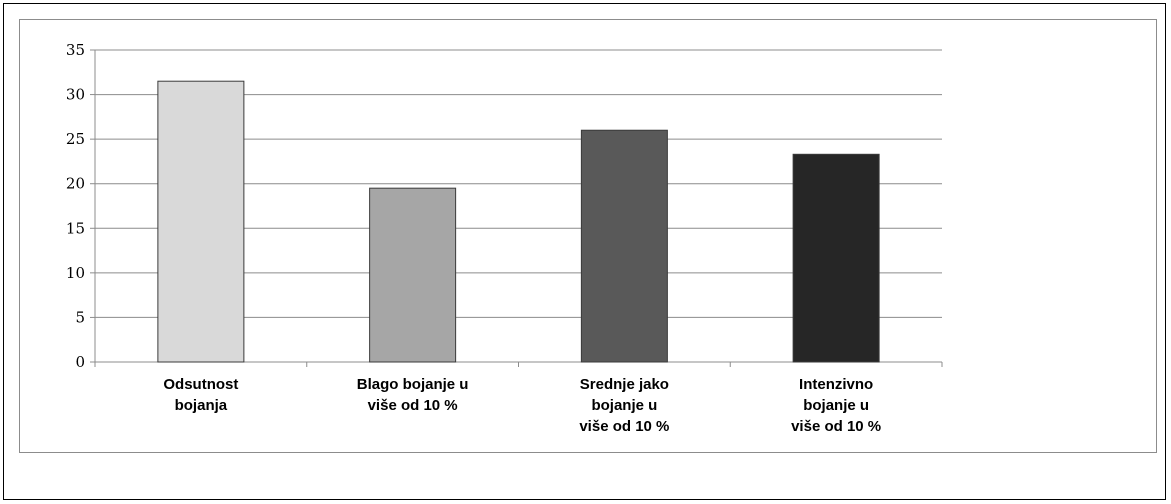  Describe the element at coordinates (624, 384) in the screenshot. I see `category-label: Srednje jako` at that location.